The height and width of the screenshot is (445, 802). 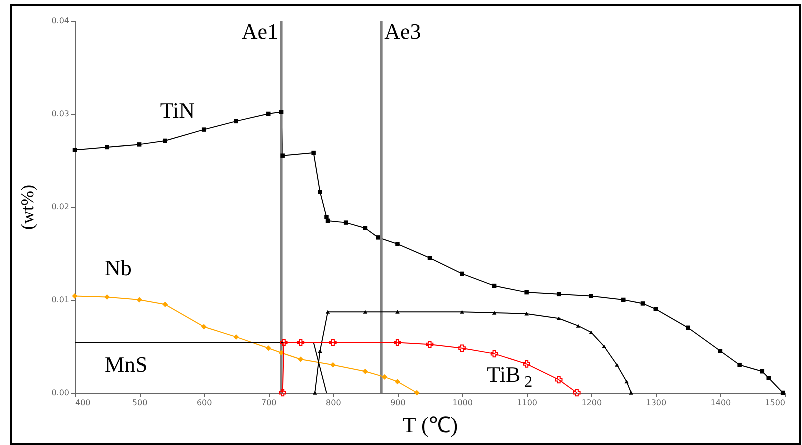 What do you see at coordinates (527, 403) in the screenshot?
I see `x-tick-label: 1100` at bounding box center [527, 403].